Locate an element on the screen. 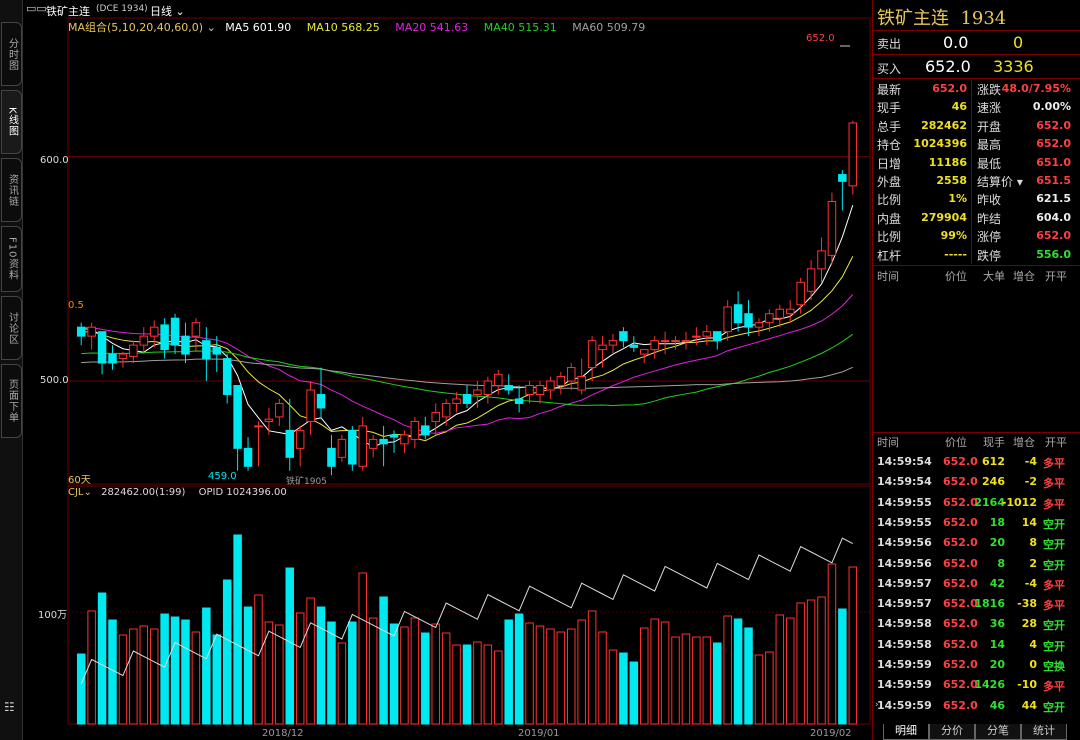 This screenshot has height=740, width=1080. buy-volume: 3336 is located at coordinates (1013, 66).